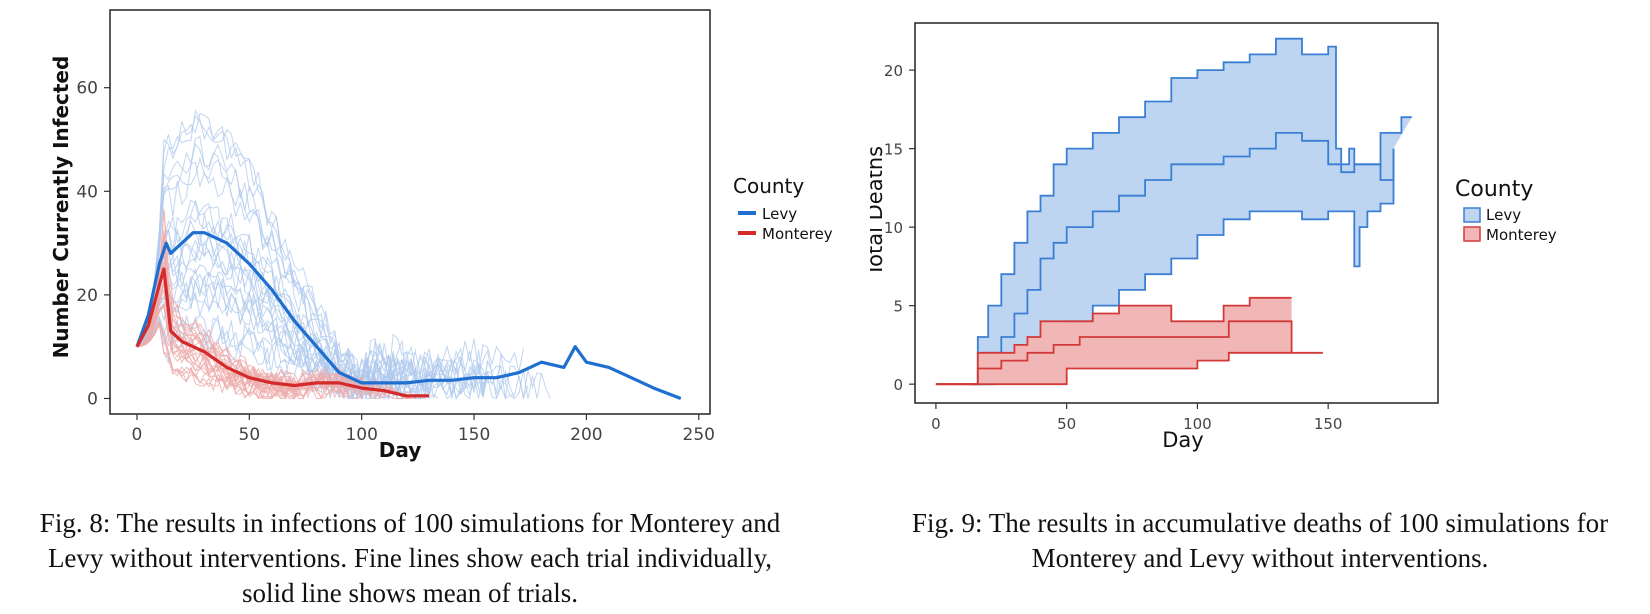 This screenshot has width=1650, height=614. What do you see at coordinates (898, 307) in the screenshot?
I see `y-tick-label: 5` at bounding box center [898, 307].